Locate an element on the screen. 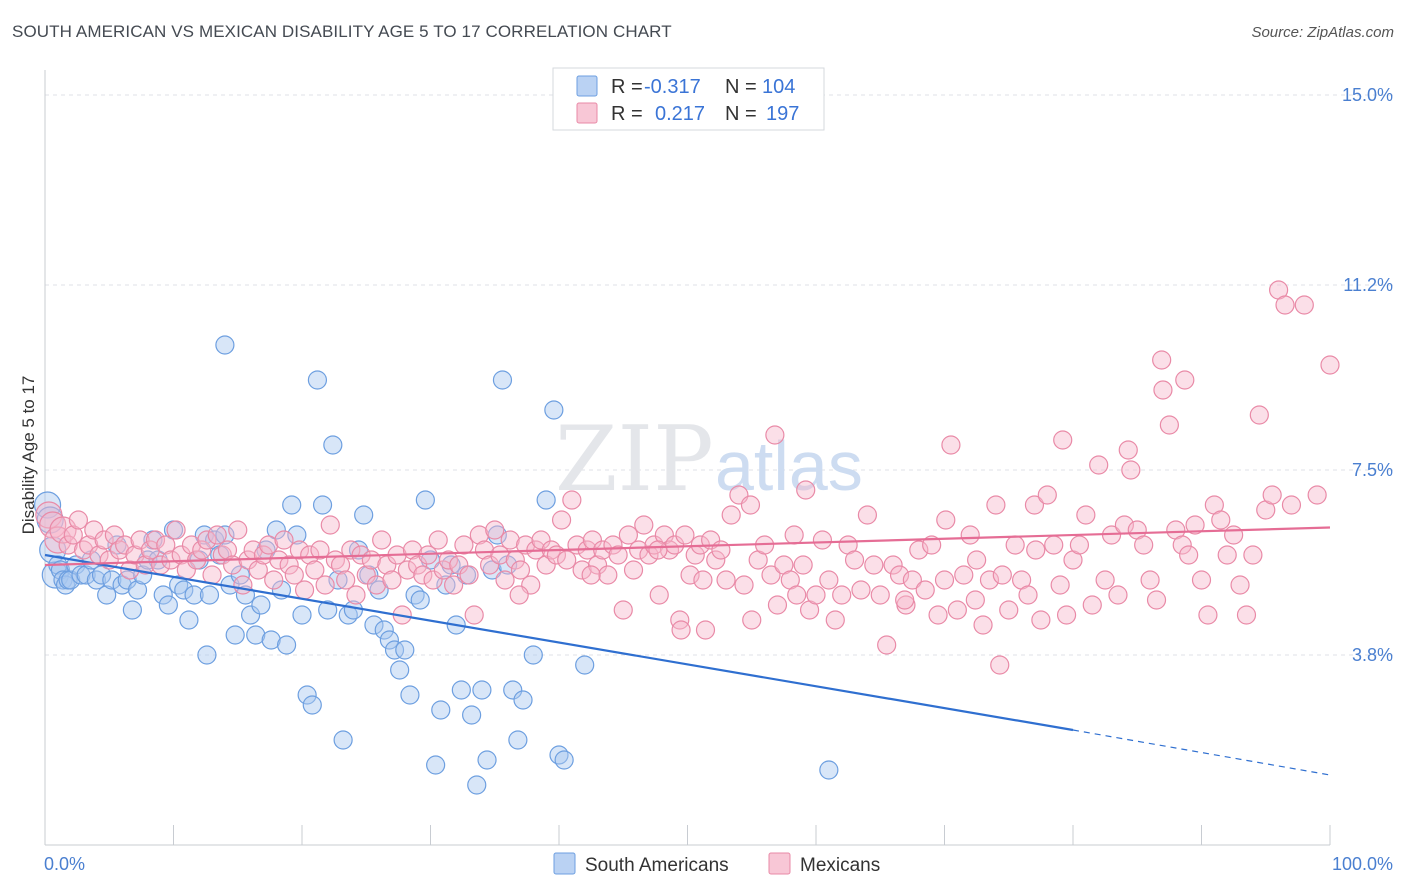  legend-swatch-south-americans is located at coordinates (587, 86).